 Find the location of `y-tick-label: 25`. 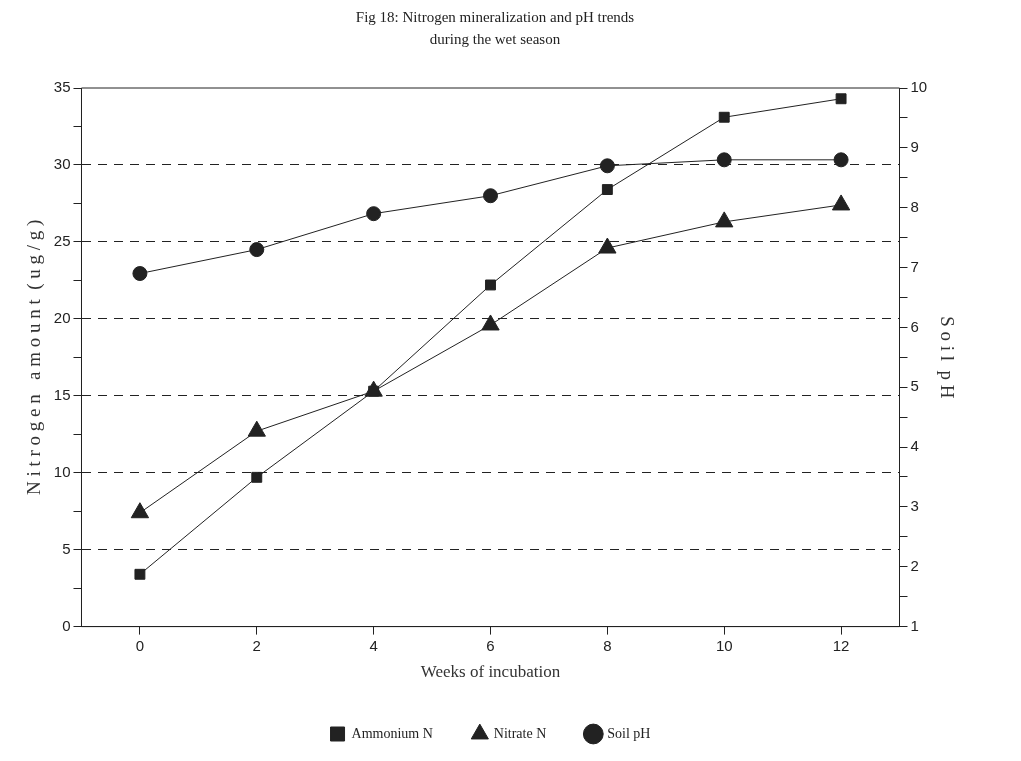

y-tick-label: 25 is located at coordinates (62, 241).